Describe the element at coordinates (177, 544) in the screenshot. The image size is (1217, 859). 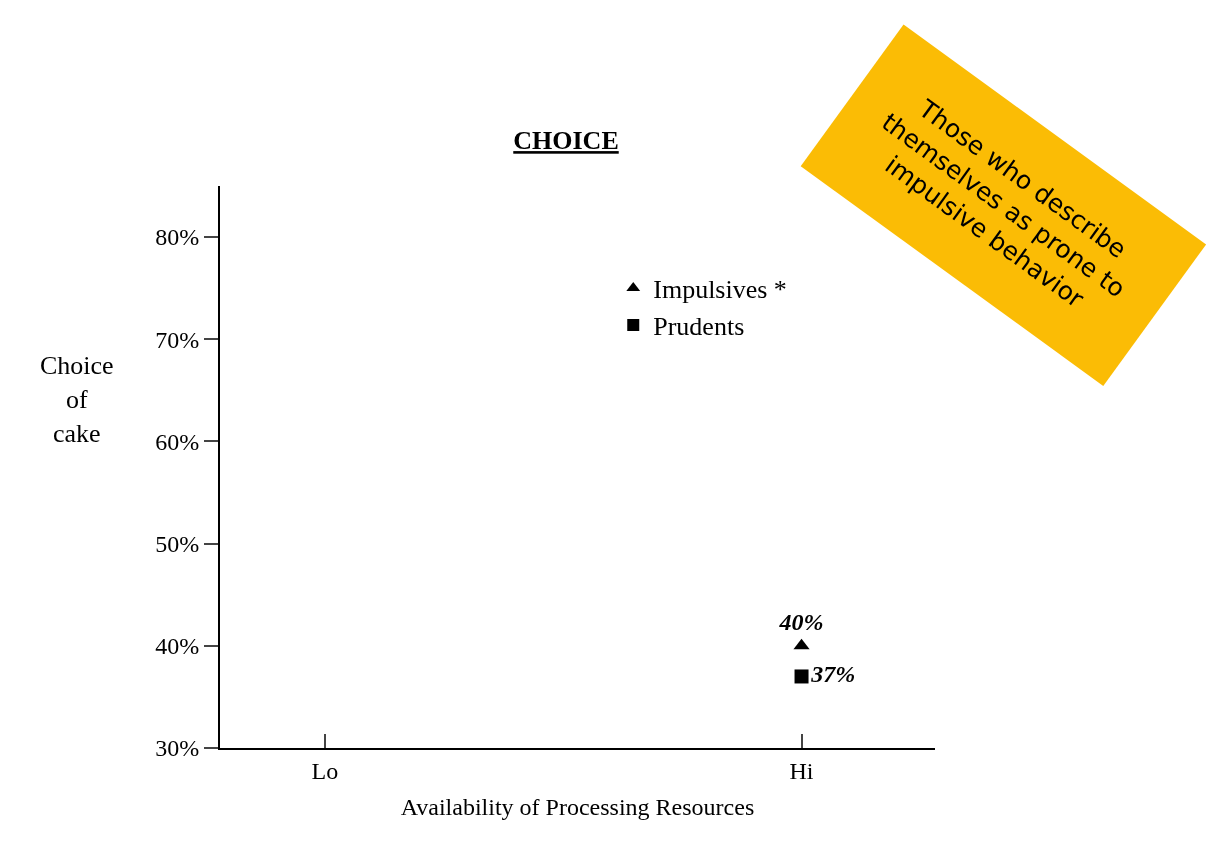
I see `y-tick-label: 50%` at that location.